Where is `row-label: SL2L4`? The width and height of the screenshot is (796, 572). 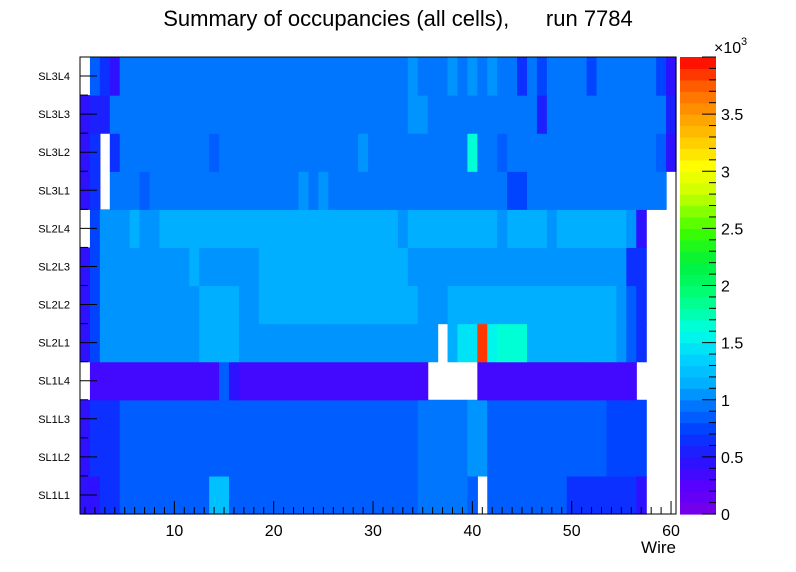
row-label: SL2L4 is located at coordinates (54, 229).